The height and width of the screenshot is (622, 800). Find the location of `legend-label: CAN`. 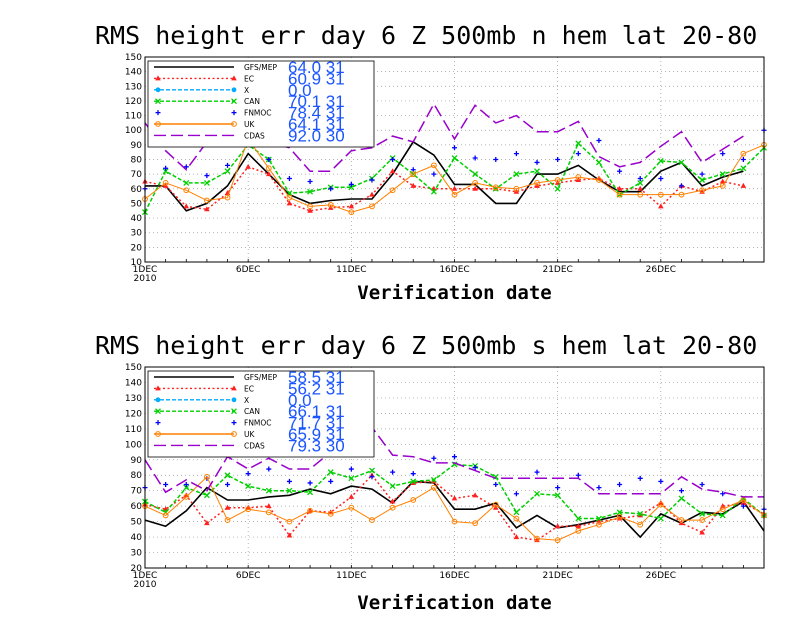

legend-label: CAN is located at coordinates (252, 411).